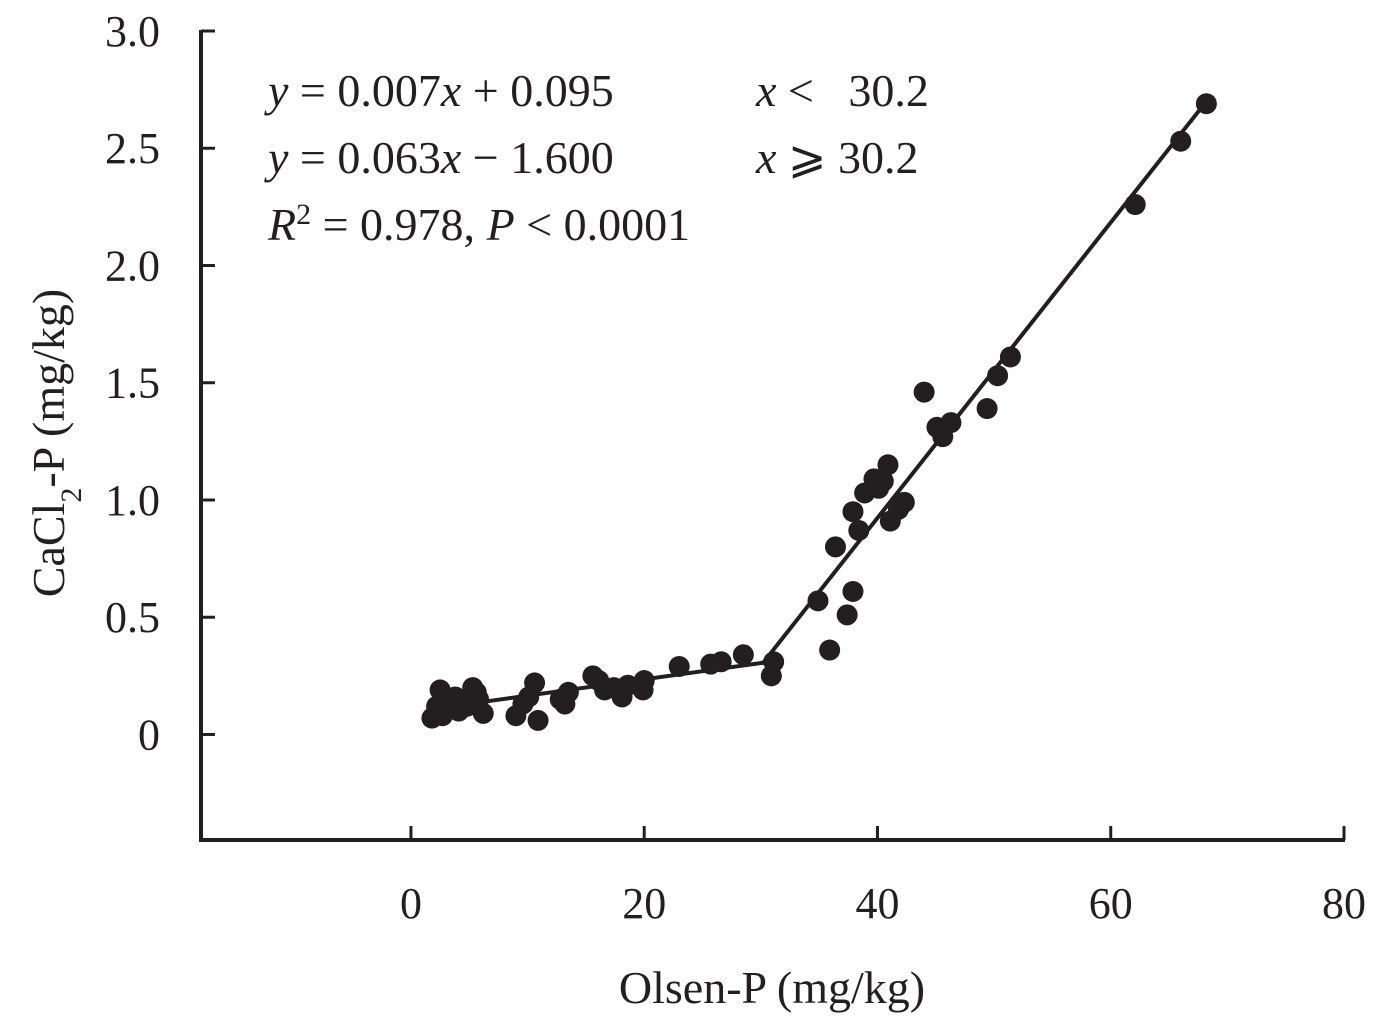 The image size is (1378, 1022). Describe the element at coordinates (1344, 903) in the screenshot. I see `x-tick-label: 80` at that location.